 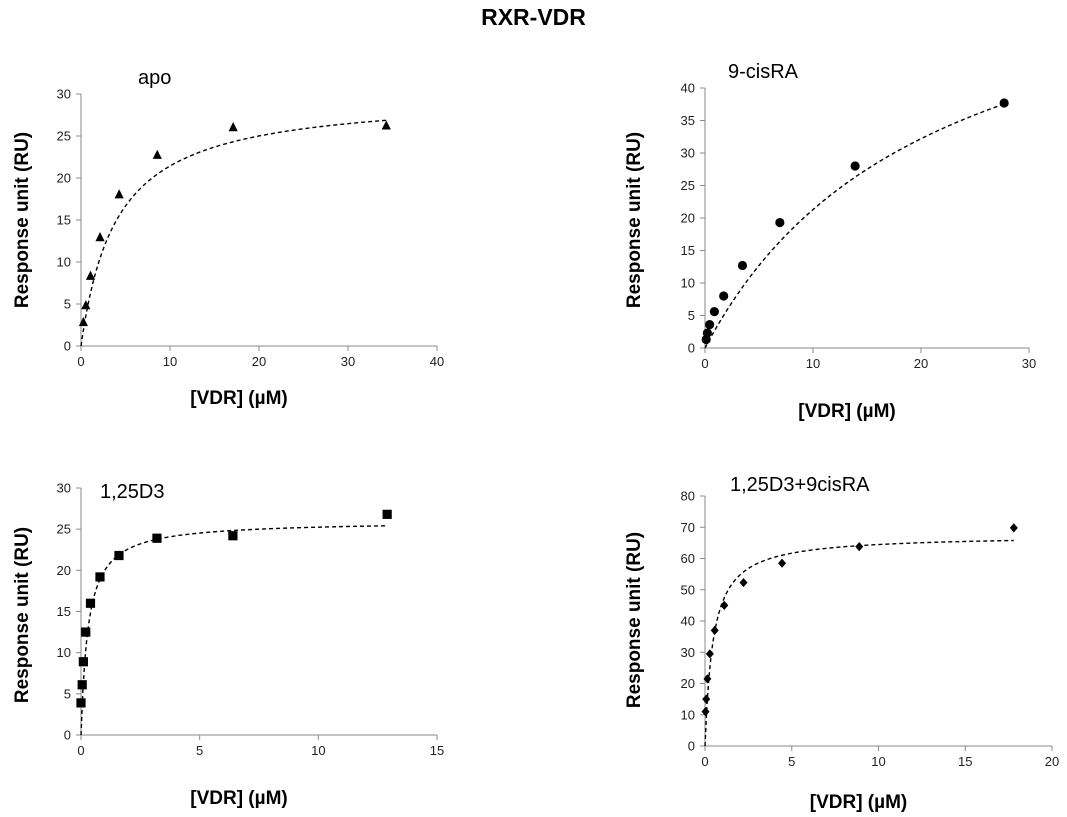 What do you see at coordinates (688, 589) in the screenshot?
I see `y-tick-label: 50` at bounding box center [688, 589].